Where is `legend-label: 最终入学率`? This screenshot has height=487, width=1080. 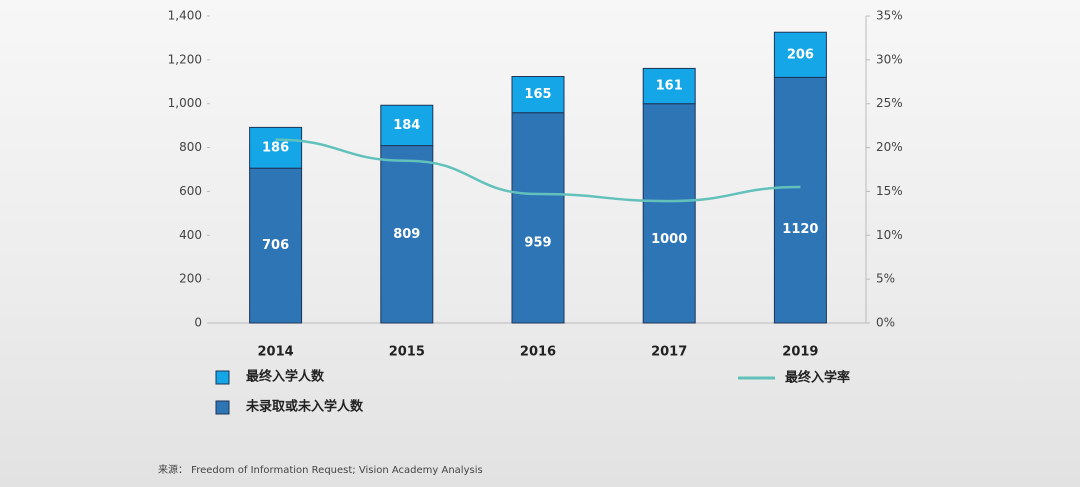
legend-label: 最终入学率 is located at coordinates (817, 378).